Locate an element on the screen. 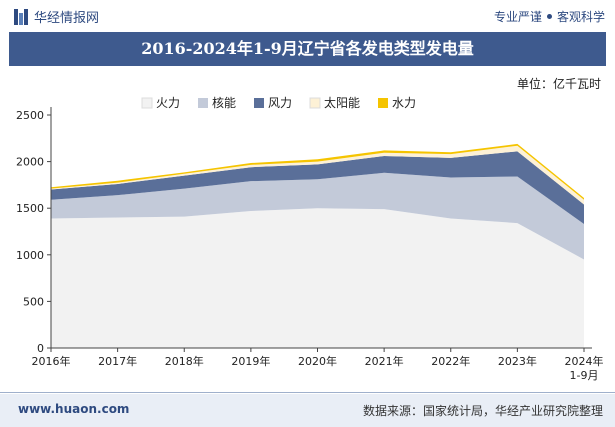 The image size is (615, 427). brand-name: 华经情报网 is located at coordinates (67, 18).